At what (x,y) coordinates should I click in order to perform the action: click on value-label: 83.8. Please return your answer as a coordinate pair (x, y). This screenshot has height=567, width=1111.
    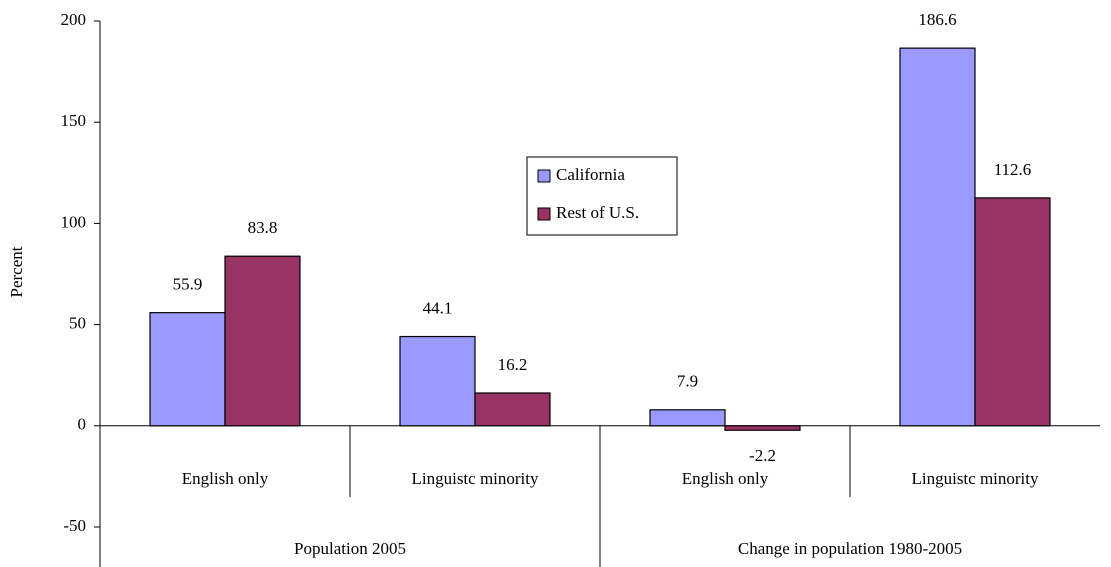
    Looking at the image, I should click on (263, 227).